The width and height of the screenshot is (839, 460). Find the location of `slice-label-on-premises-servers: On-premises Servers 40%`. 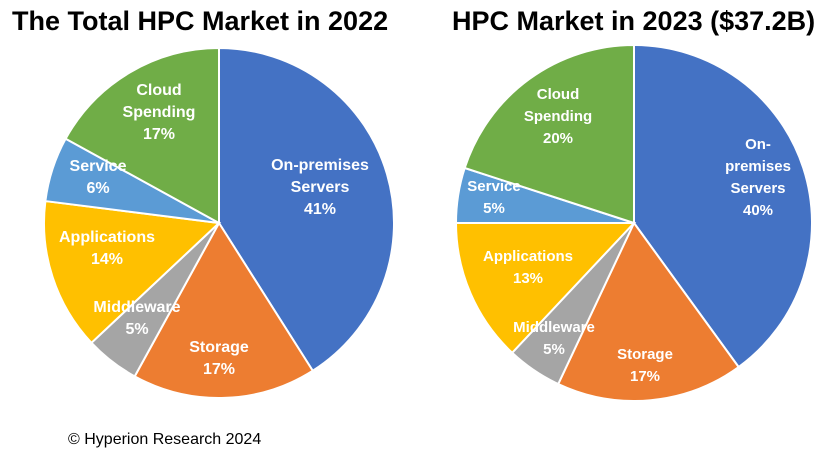

slice-label-on-premises-servers: On-premises Servers 40% is located at coordinates (758, 177).